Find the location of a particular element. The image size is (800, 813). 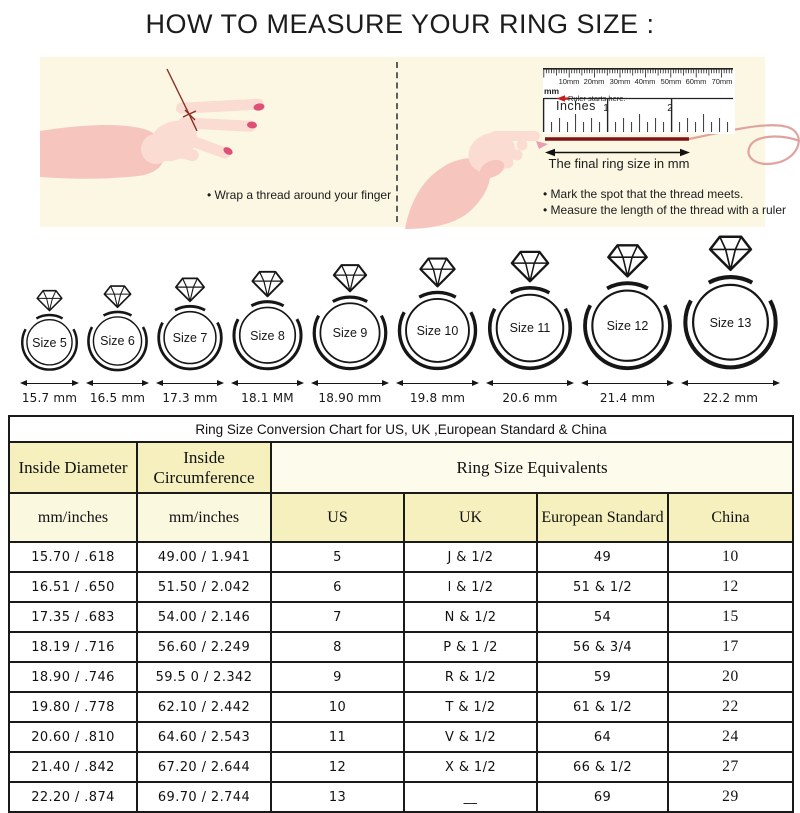

cell-china-size: 17 is located at coordinates (730, 647).